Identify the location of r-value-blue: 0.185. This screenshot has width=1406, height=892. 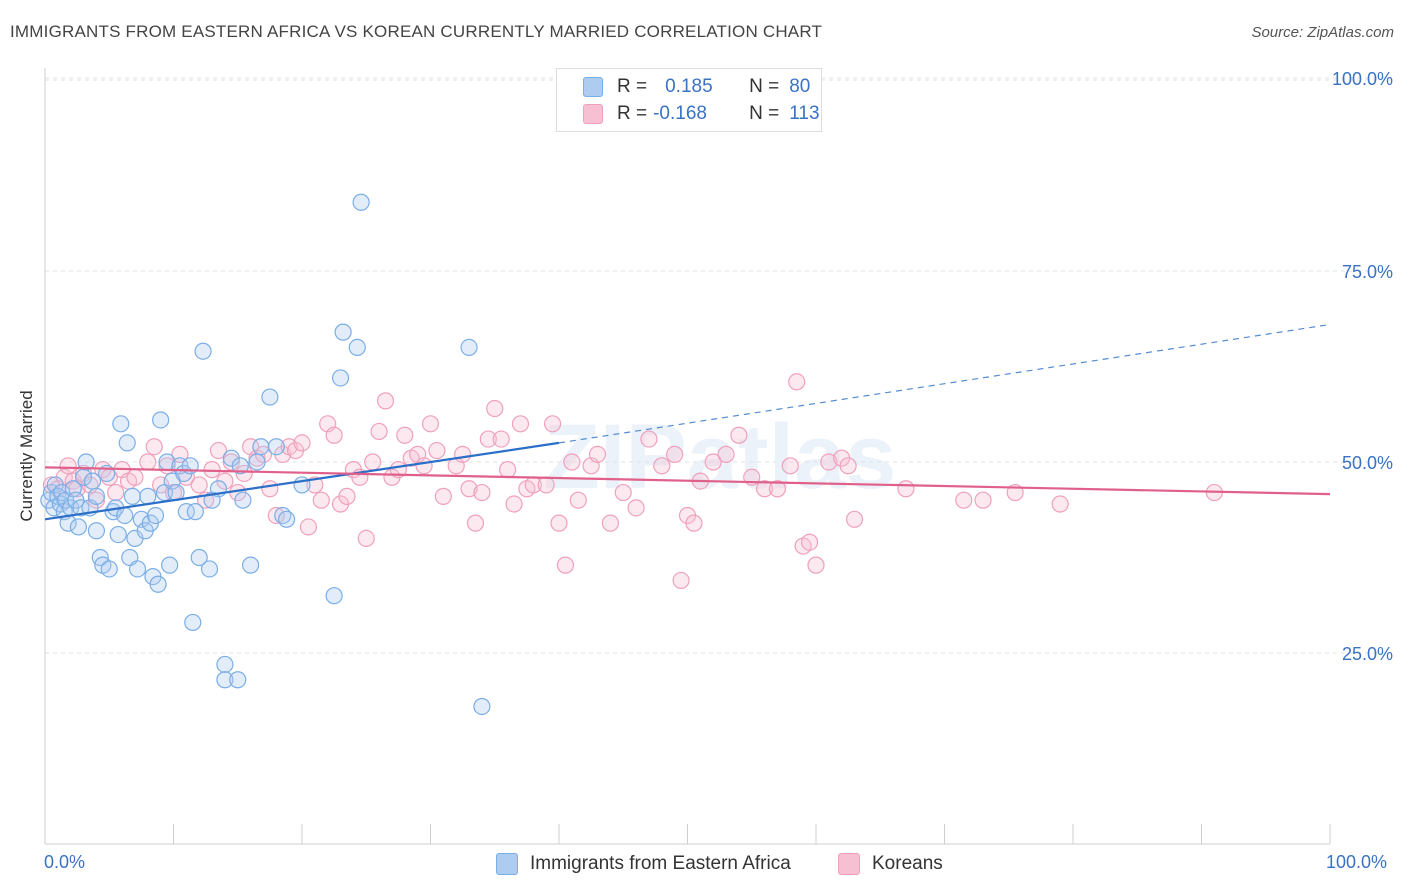
(689, 86).